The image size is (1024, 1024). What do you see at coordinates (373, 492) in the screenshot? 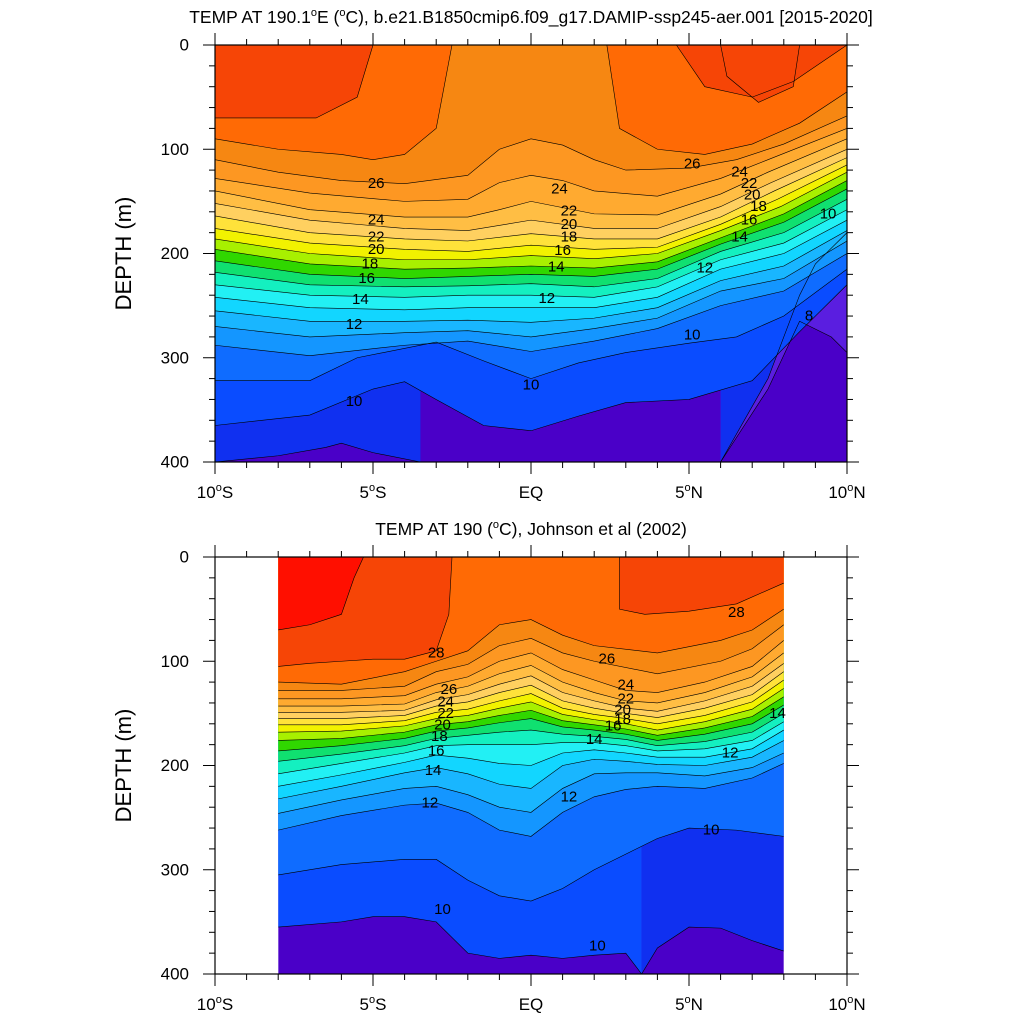
I see `x-tick-label: 5o​S` at bounding box center [373, 492].